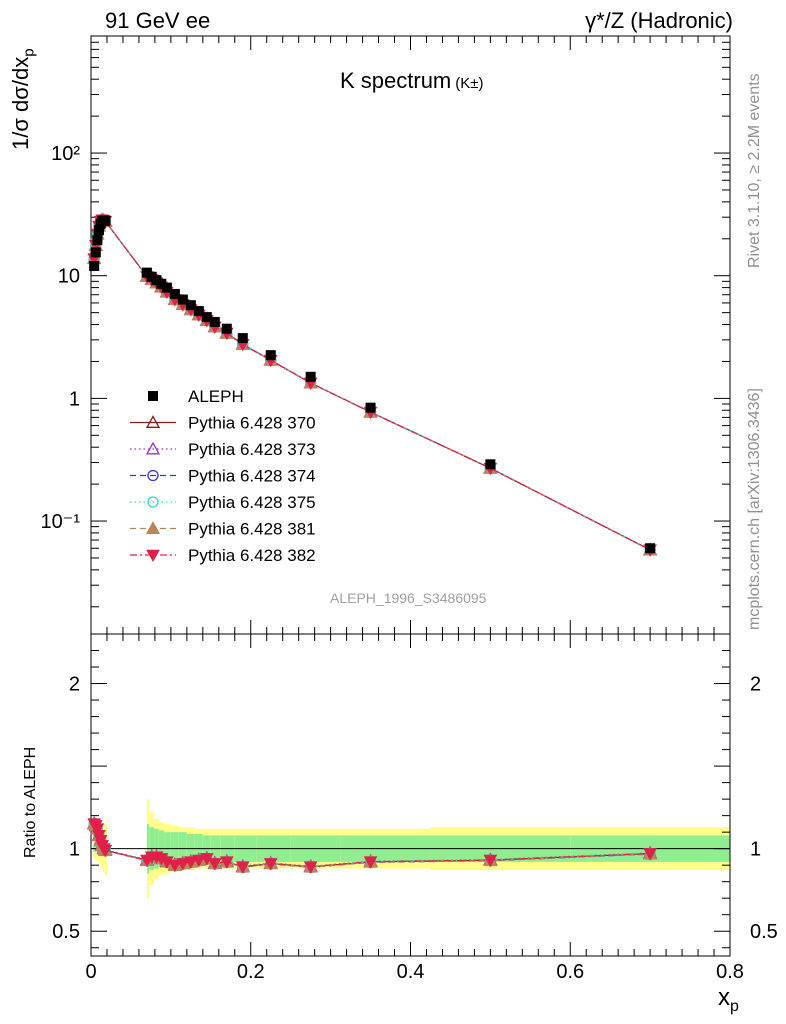 The height and width of the screenshot is (1024, 786). What do you see at coordinates (158, 20) in the screenshot?
I see `header-energy: 91 GeV ee` at bounding box center [158, 20].